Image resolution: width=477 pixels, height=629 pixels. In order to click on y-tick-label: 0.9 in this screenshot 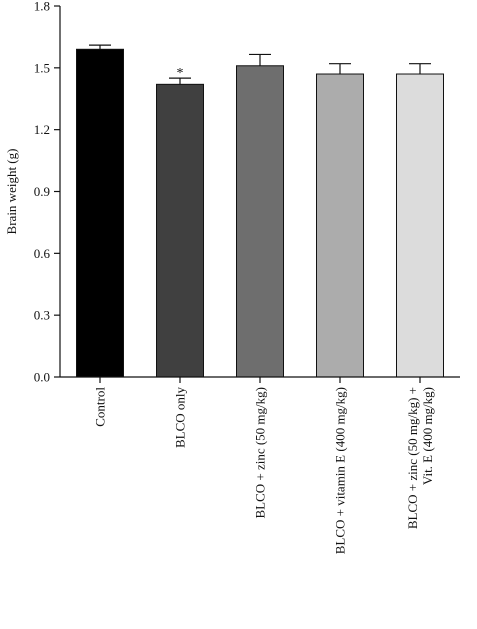, I will do `click(42, 191)`.